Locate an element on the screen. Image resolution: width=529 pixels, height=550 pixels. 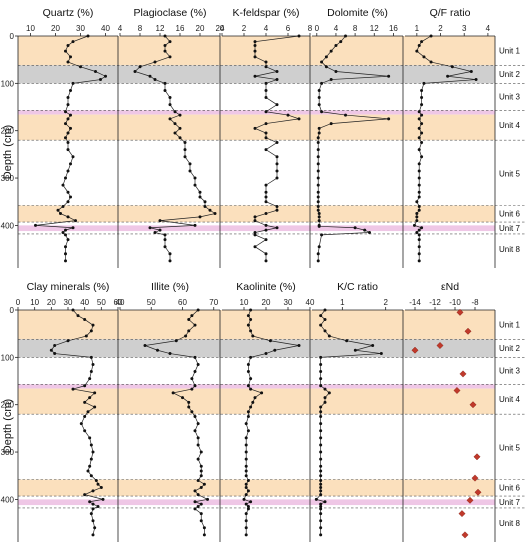
unit-label: Unit 4 is located at coordinates (509, 399).